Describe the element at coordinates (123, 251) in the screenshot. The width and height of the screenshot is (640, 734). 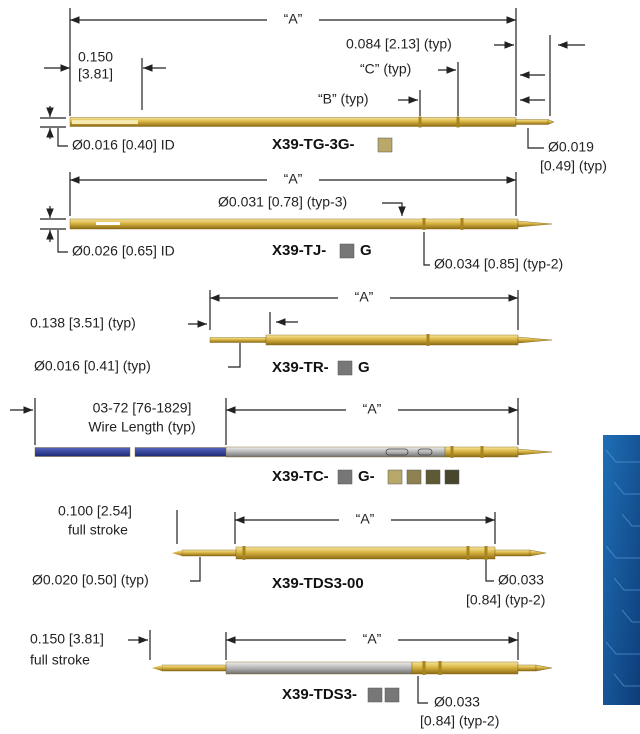
I see `callout-label: Ø0.026 [0.65] ID` at that location.